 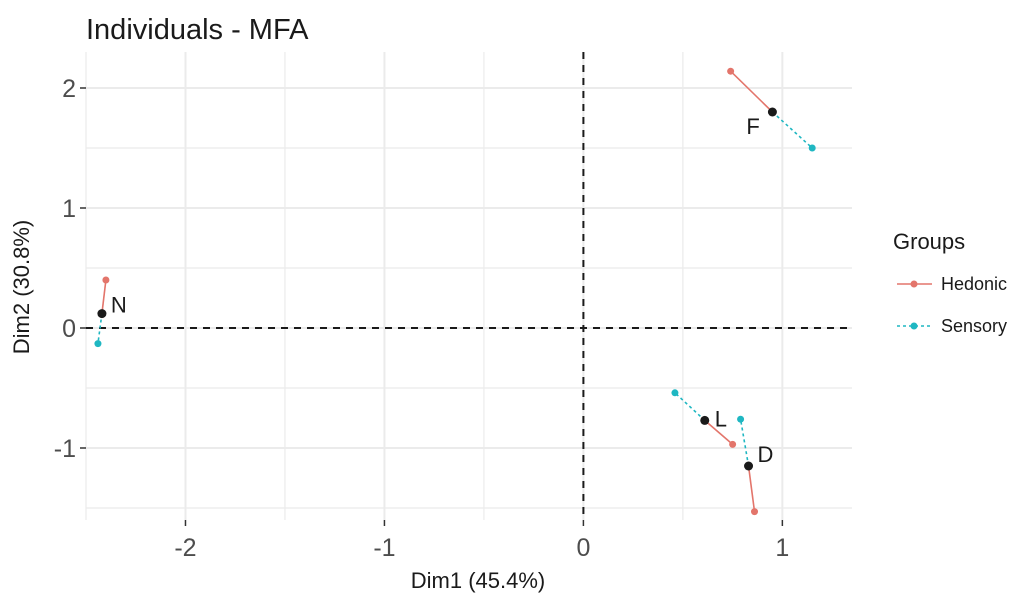 I want to click on x-tick-label: 1, so click(x=782, y=548).